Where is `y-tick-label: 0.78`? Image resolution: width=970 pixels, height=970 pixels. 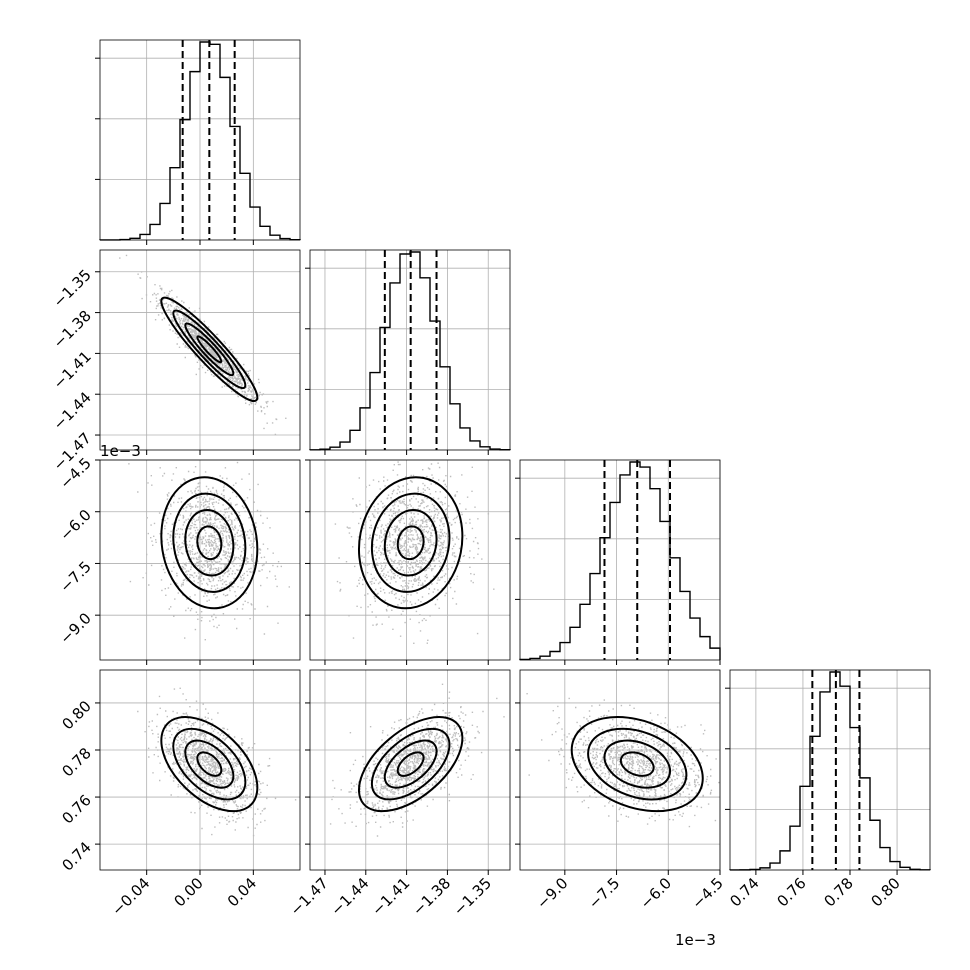
y-tick-label: 0.78 is located at coordinates (76, 762).